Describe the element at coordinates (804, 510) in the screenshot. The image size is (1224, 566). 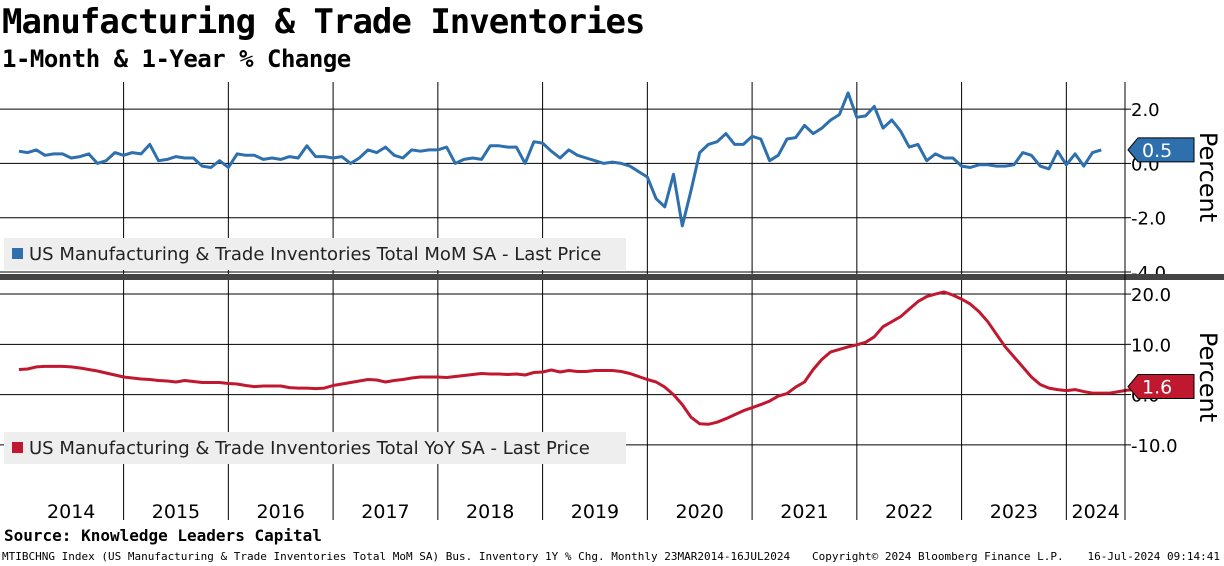
I see `x-tick-label: 2021` at that location.